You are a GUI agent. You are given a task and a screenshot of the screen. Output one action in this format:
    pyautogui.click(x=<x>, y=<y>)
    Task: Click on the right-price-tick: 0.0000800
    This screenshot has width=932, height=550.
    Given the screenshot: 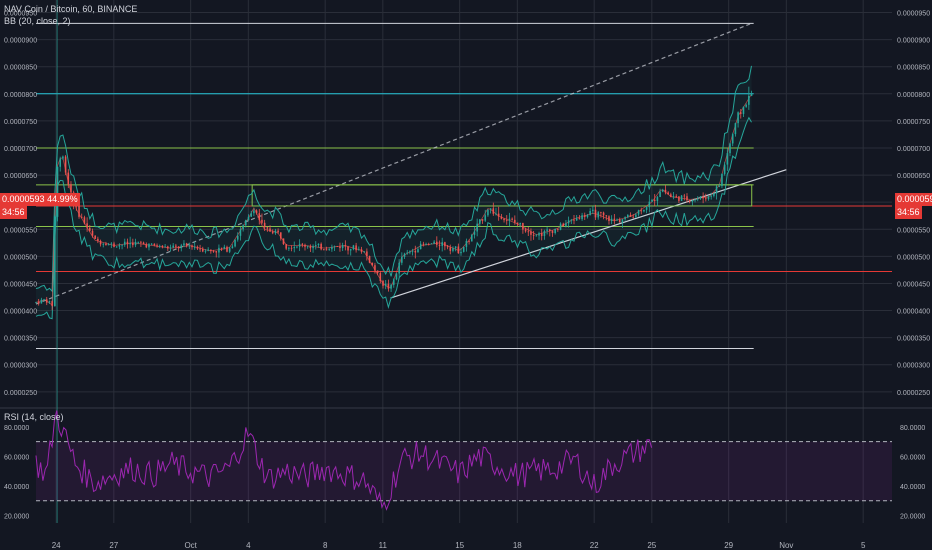 What is the action you would take?
    pyautogui.click(x=913, y=95)
    